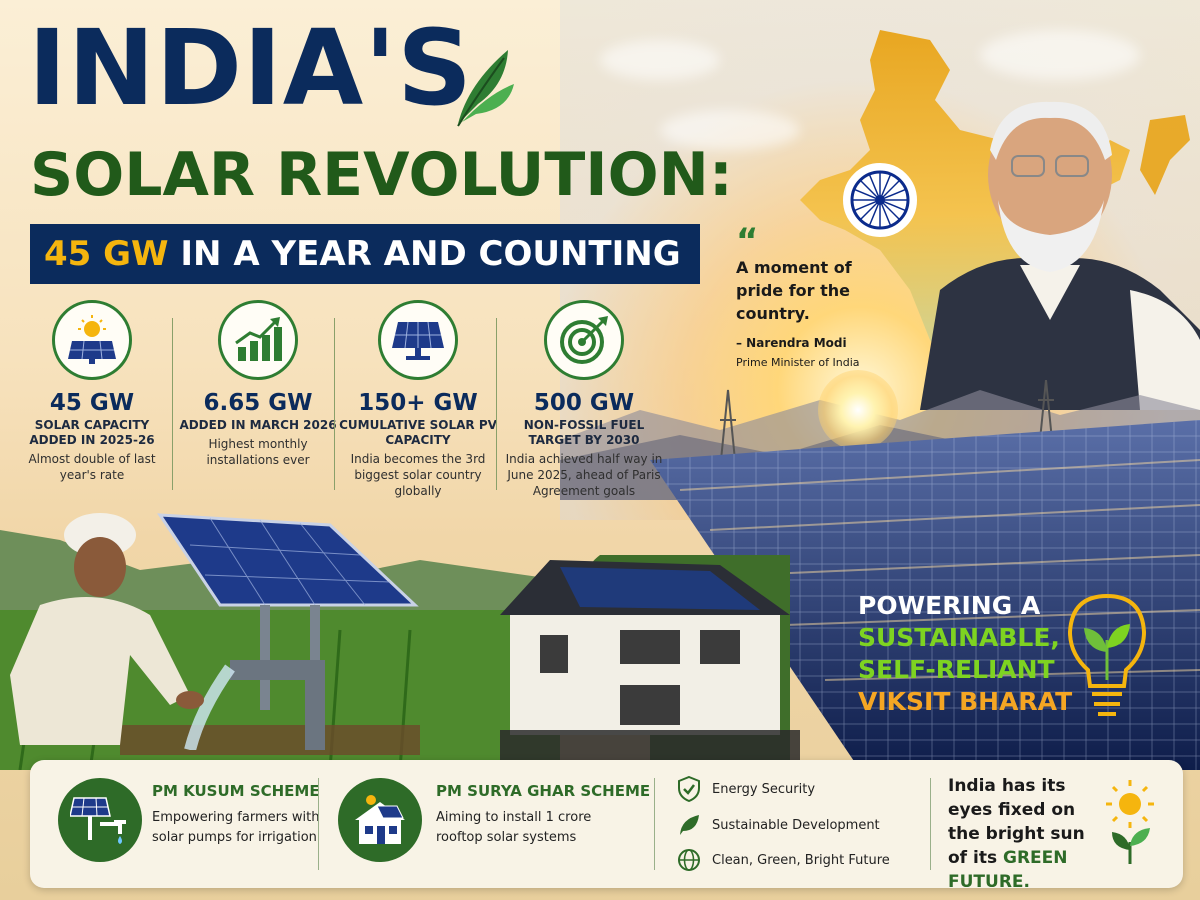 This screenshot has height=900, width=1200. Describe the element at coordinates (584, 432) in the screenshot. I see `stat-label: NON-FOSSIL FUEL TARGET BY 2030` at that location.